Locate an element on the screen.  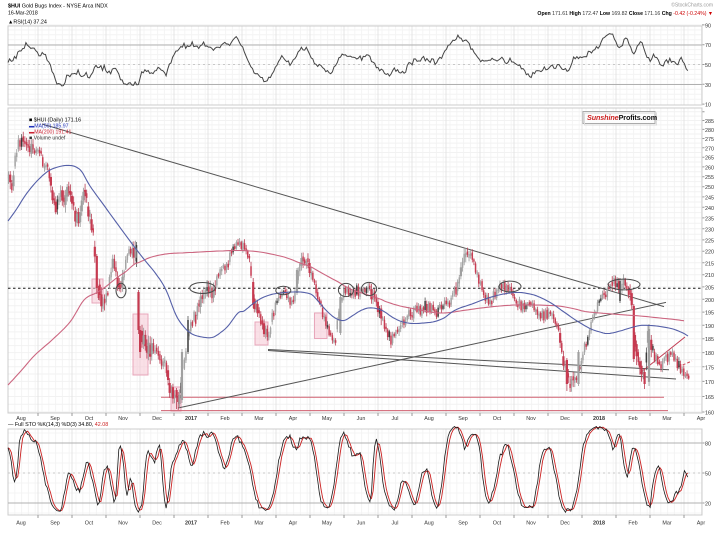
svg-text: 255 is located at coordinates (709, 178).